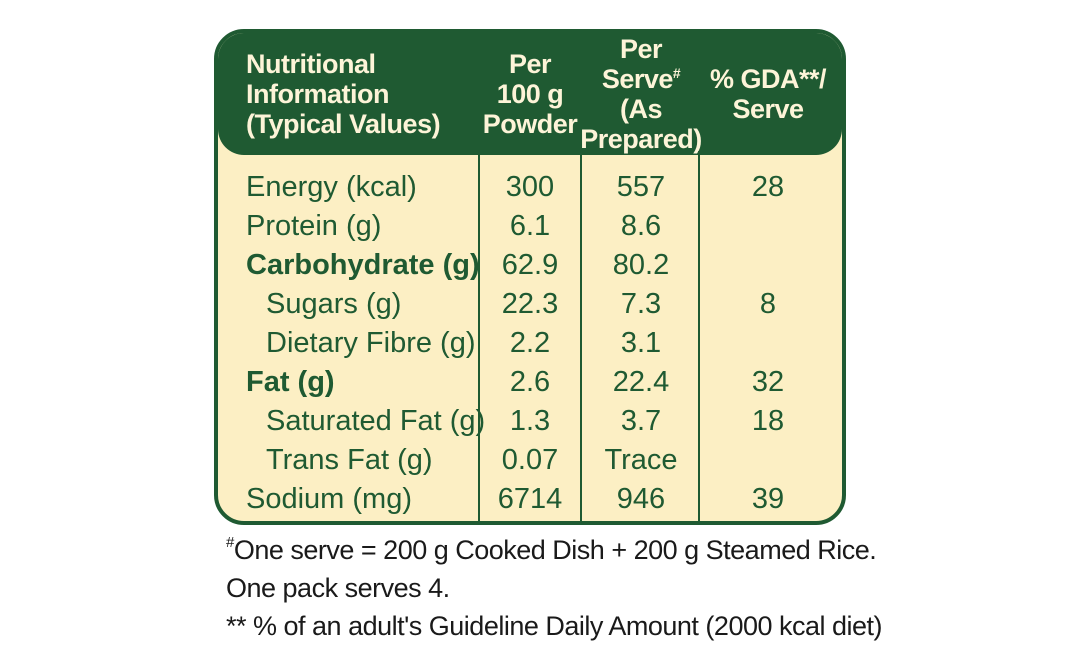  I want to click on header-line: Prepared), so click(641, 139).